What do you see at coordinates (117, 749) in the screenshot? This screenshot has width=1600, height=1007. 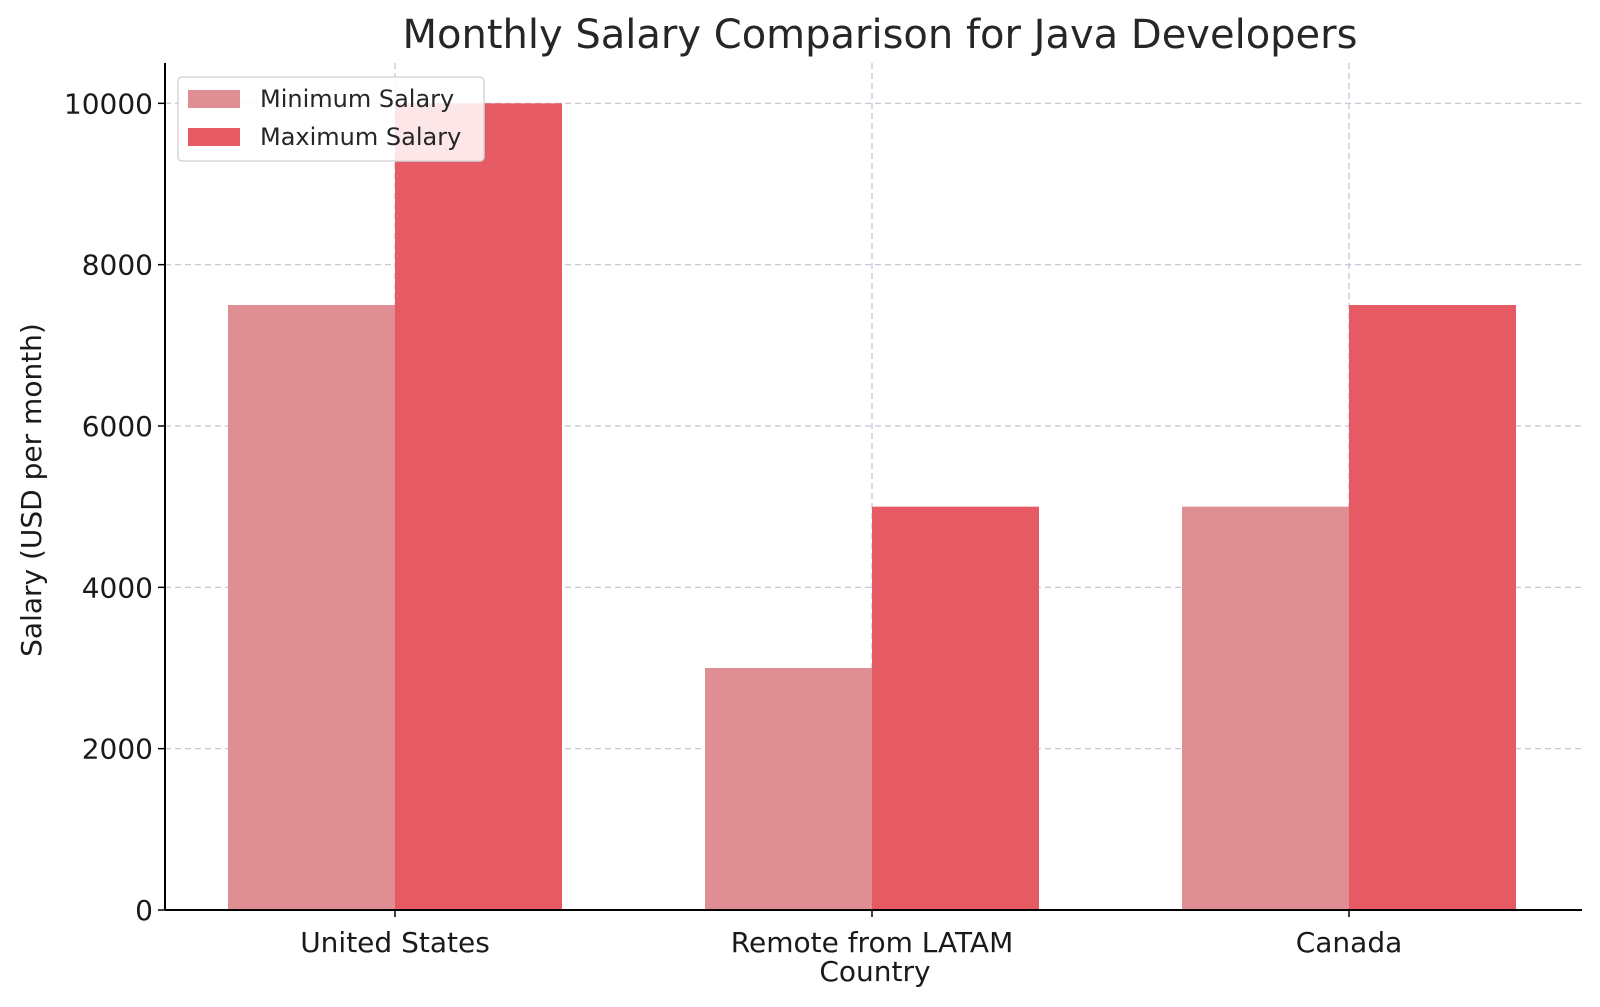 I see `y-tick-label: 2000` at bounding box center [117, 749].